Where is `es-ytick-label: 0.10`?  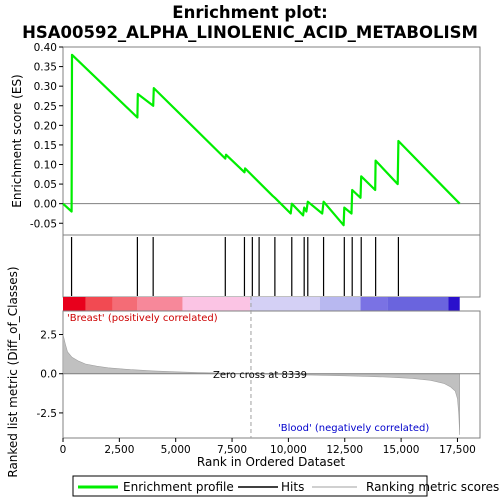 es-ytick-label: 0.10 is located at coordinates (45, 166).